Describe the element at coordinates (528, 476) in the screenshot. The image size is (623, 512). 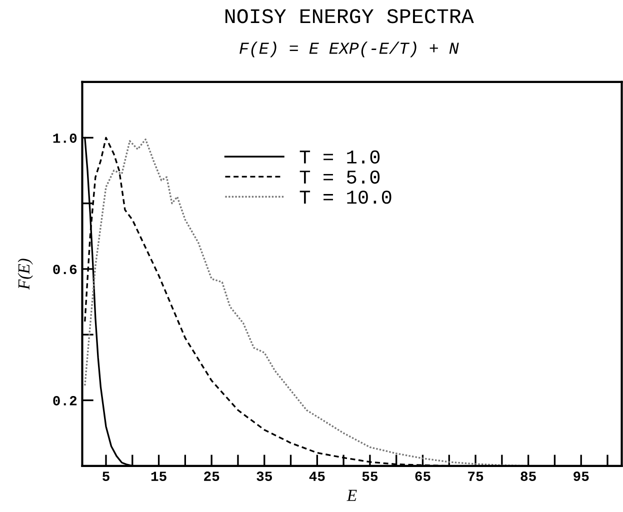
I see `x-tick-label: 85` at that location.